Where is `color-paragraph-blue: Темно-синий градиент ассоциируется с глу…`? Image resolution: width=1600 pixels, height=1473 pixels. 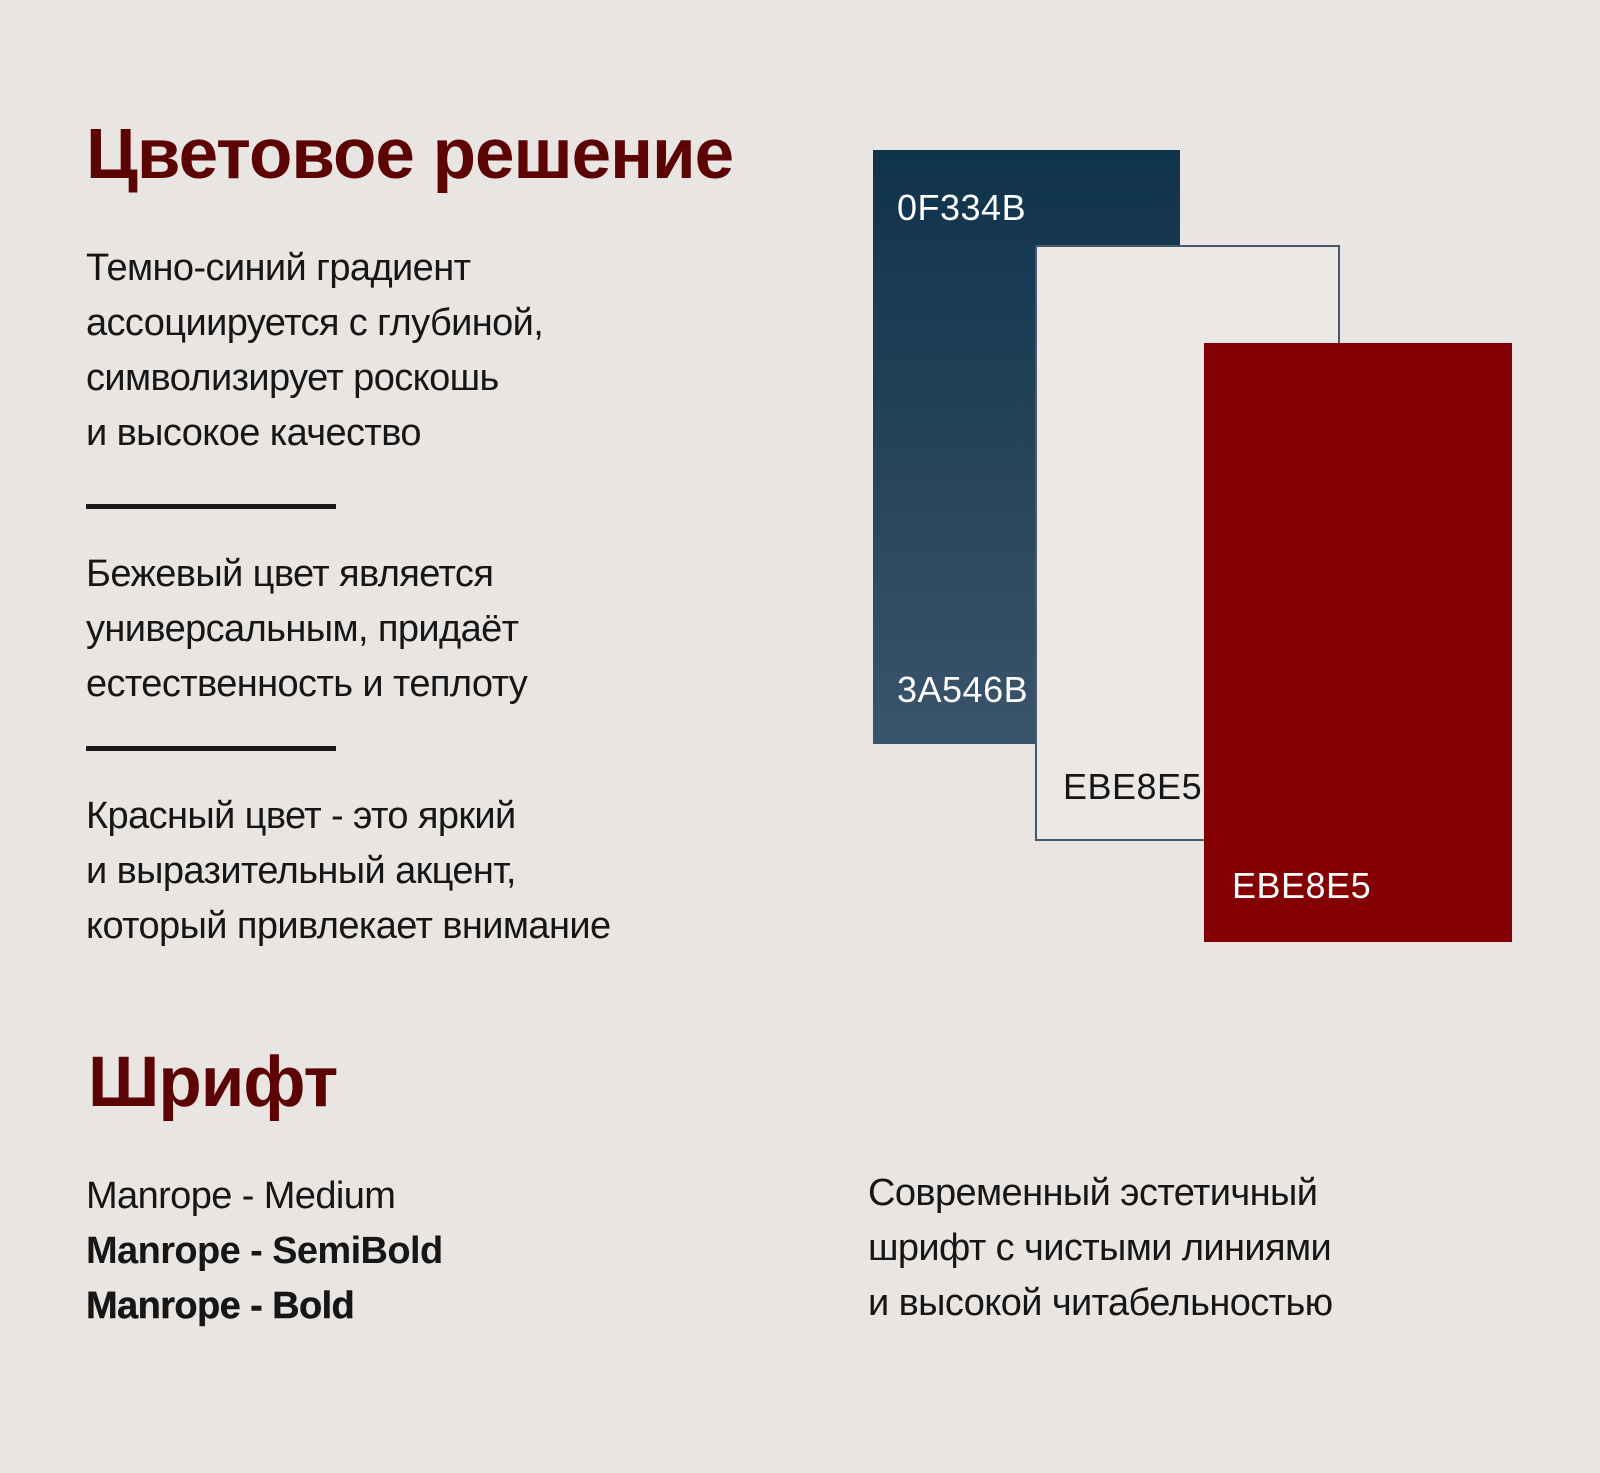 color-paragraph-blue: Темно-синий градиент ассоциируется с глу… is located at coordinates (315, 350).